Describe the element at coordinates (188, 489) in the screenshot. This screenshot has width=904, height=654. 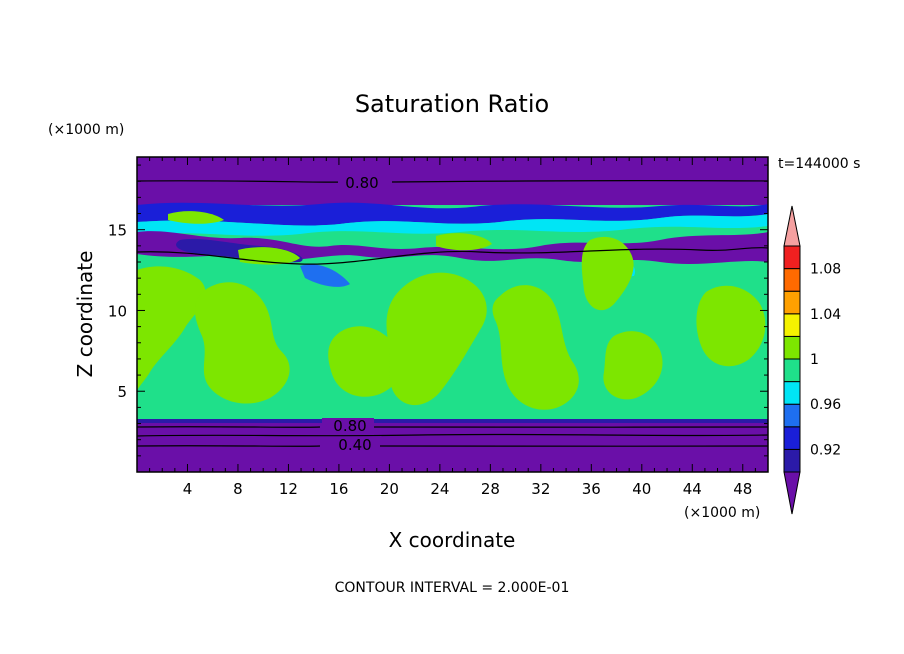
I see `x-tick-label: 4` at that location.